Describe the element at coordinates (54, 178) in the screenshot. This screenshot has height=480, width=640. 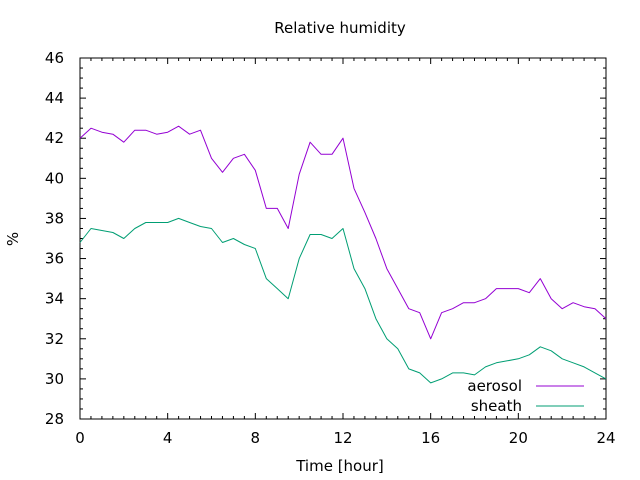
I see `y-tick-label: 40` at that location.